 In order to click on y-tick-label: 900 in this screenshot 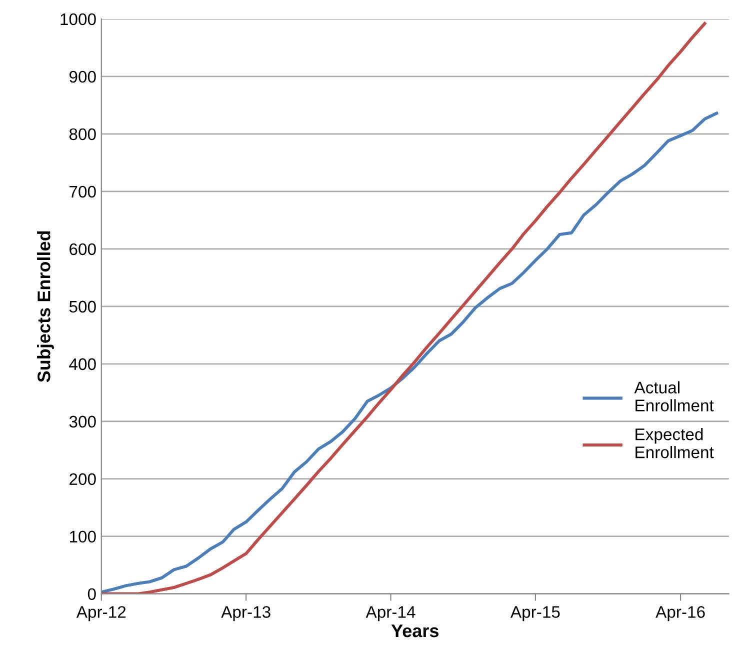, I will do `click(82, 76)`.